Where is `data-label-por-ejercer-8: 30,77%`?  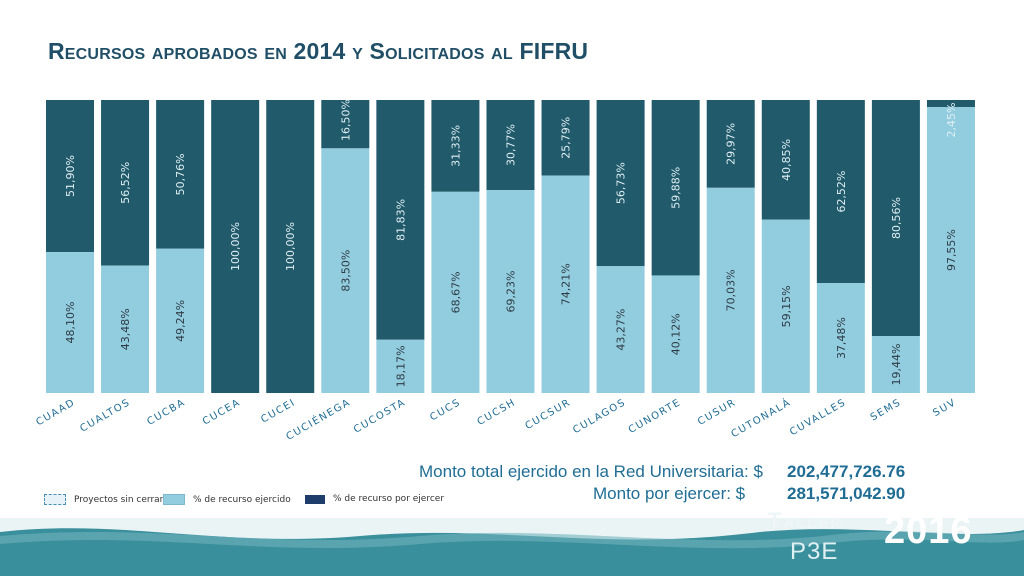 data-label-por-ejercer-8: 30,77% is located at coordinates (510, 145).